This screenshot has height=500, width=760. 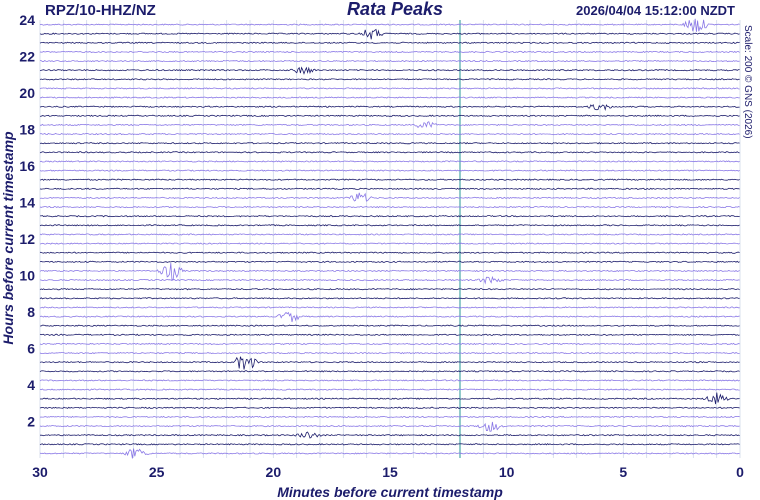 I want to click on y-tick-label: 20, so click(x=27, y=93).